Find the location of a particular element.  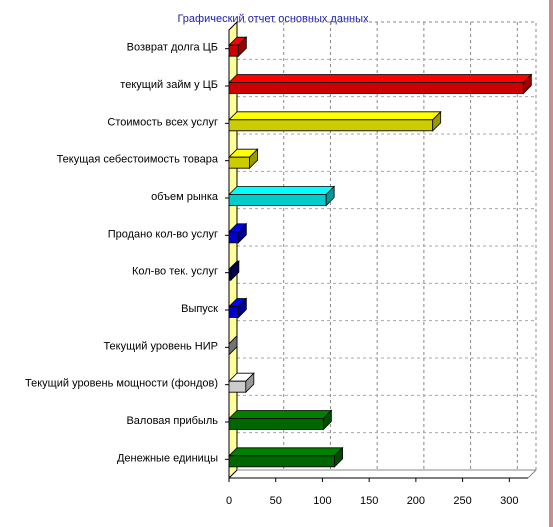

category-label: Возврат долга ЦБ is located at coordinates (172, 48).